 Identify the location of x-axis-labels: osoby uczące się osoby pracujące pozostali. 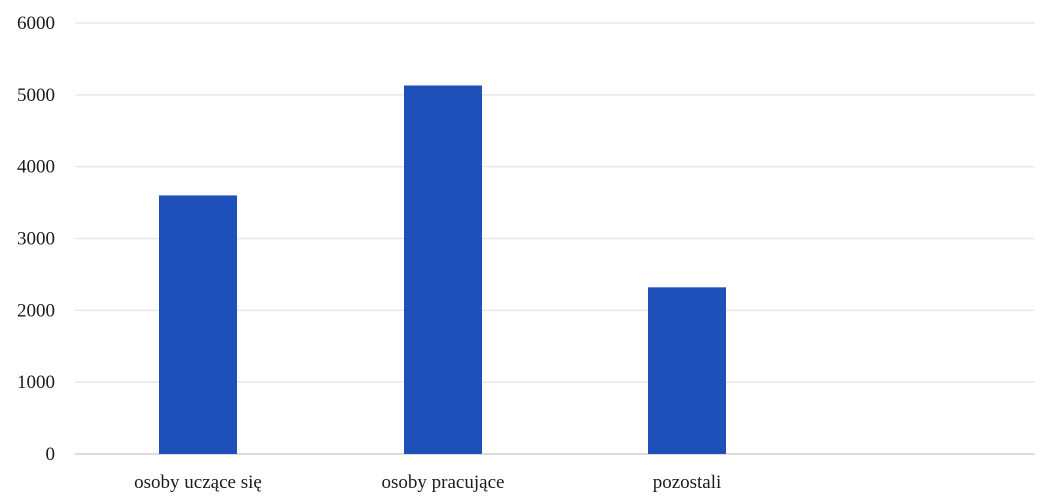
(427, 482).